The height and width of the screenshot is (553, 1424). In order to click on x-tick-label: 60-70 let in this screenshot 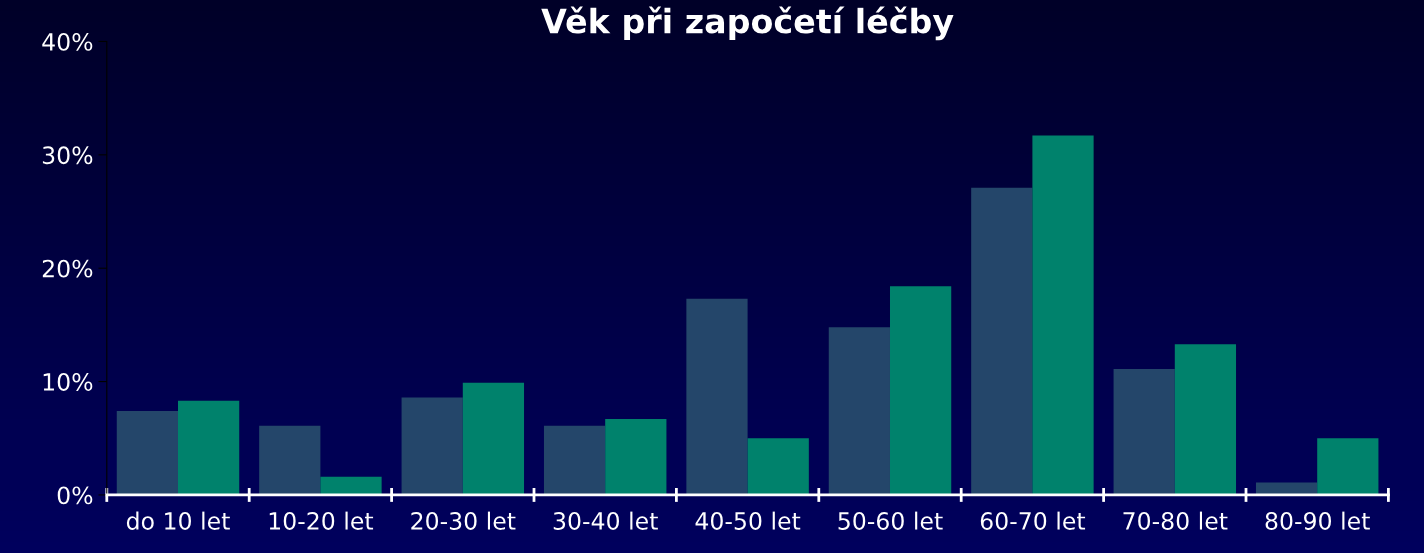, I will do `click(1033, 520)`.